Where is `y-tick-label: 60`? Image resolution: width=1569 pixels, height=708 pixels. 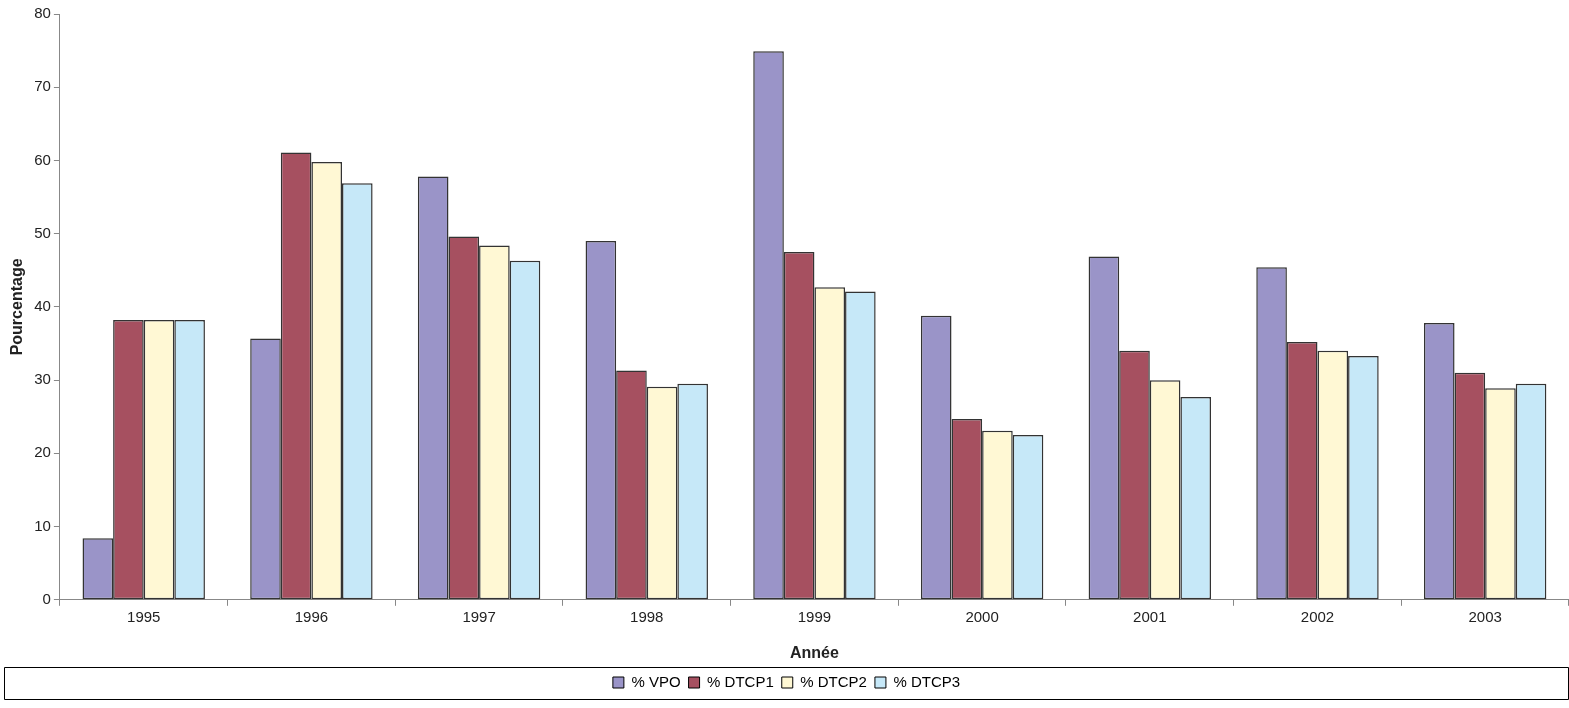 y-tick-label: 60 is located at coordinates (42, 159).